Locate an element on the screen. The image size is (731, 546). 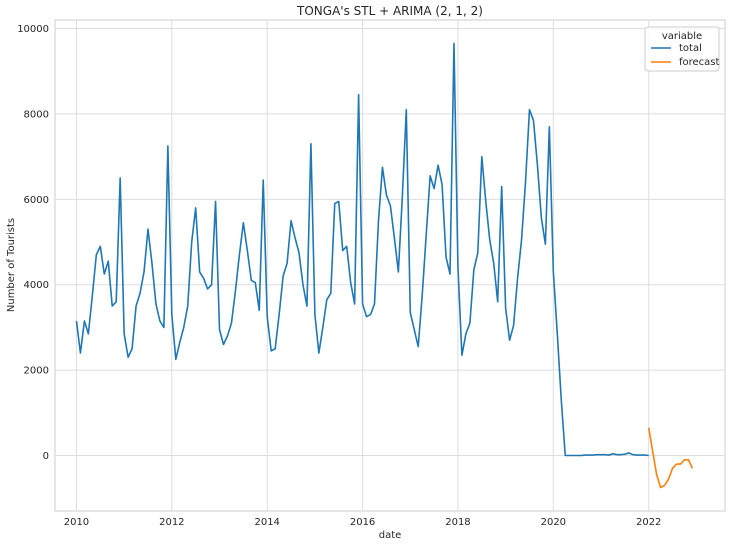
y-tick-labels: 0 2000 4000 6000 8000 10000 is located at coordinates (33, 243).